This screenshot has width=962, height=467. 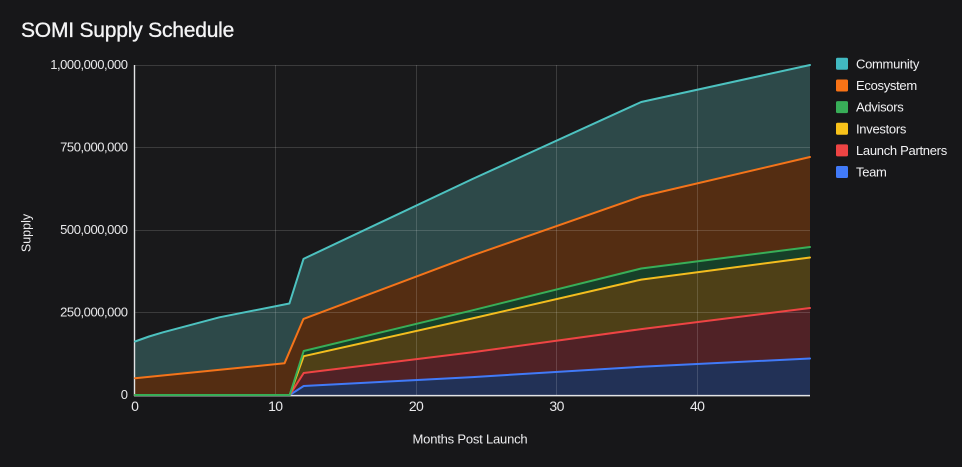 I want to click on svg-text: 750,000,000, so click(x=94, y=147).